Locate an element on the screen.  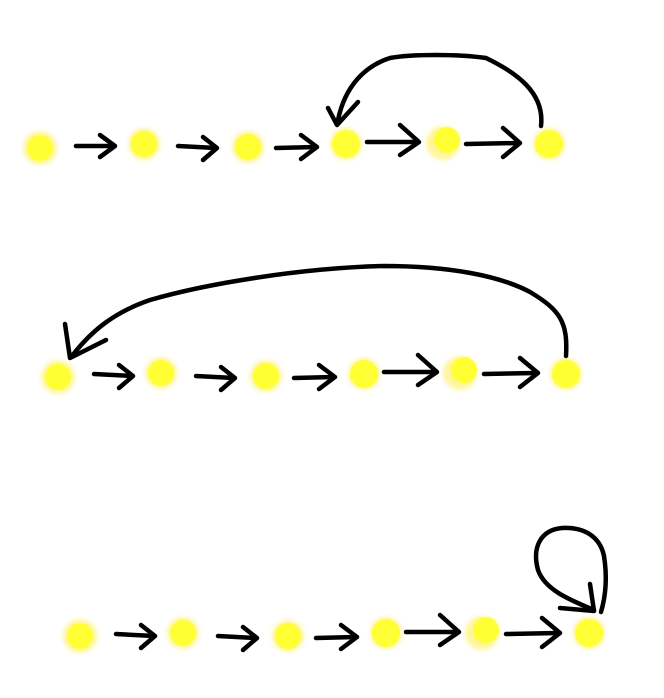
row-3-self-loop-arrow is located at coordinates (570, 570).